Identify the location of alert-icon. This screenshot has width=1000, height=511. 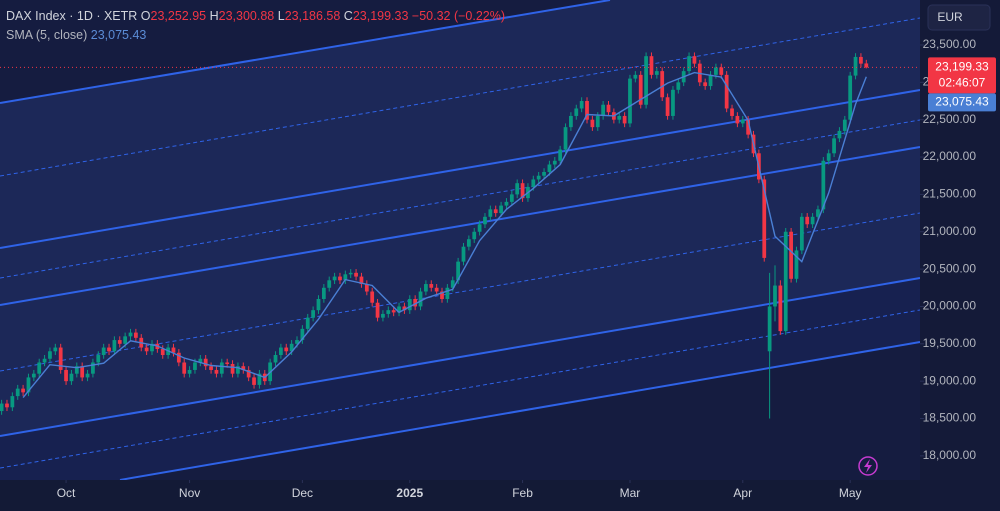
(868, 466).